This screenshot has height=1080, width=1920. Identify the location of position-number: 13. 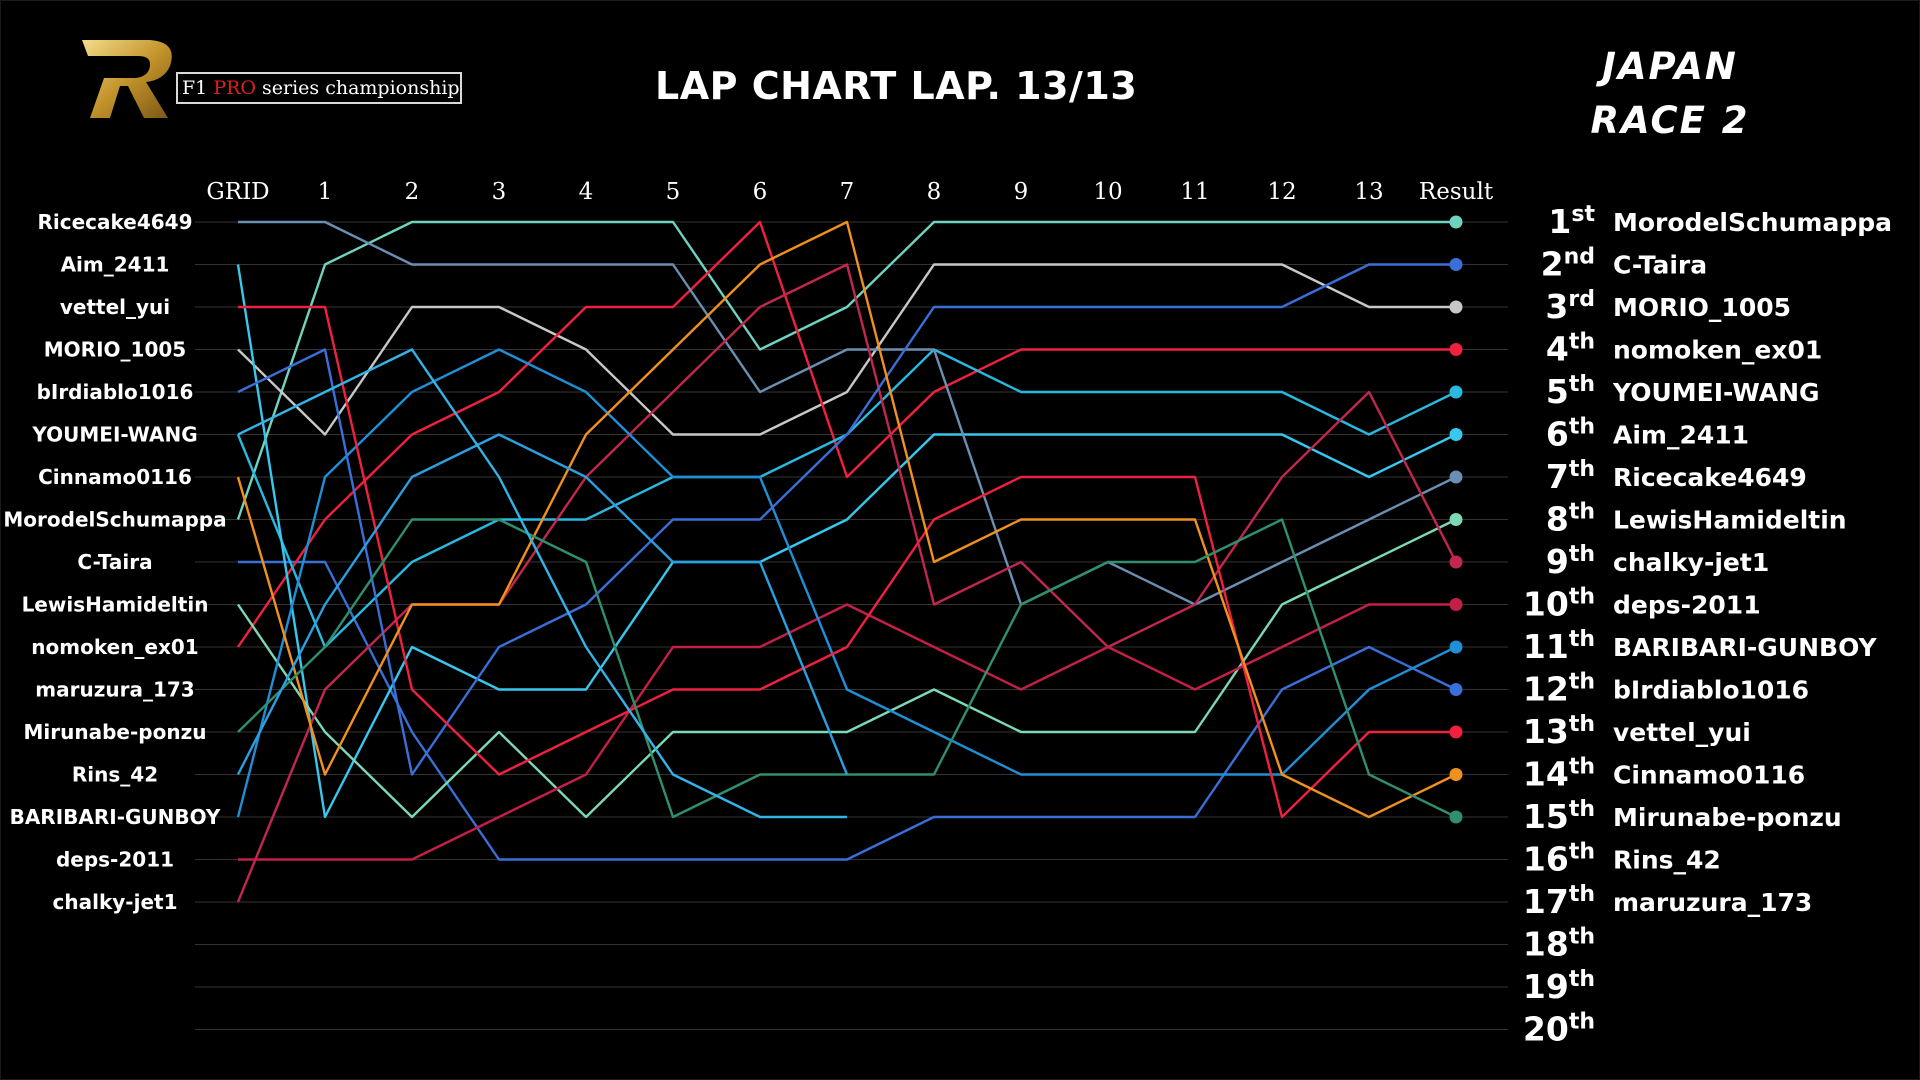
(1546, 731).